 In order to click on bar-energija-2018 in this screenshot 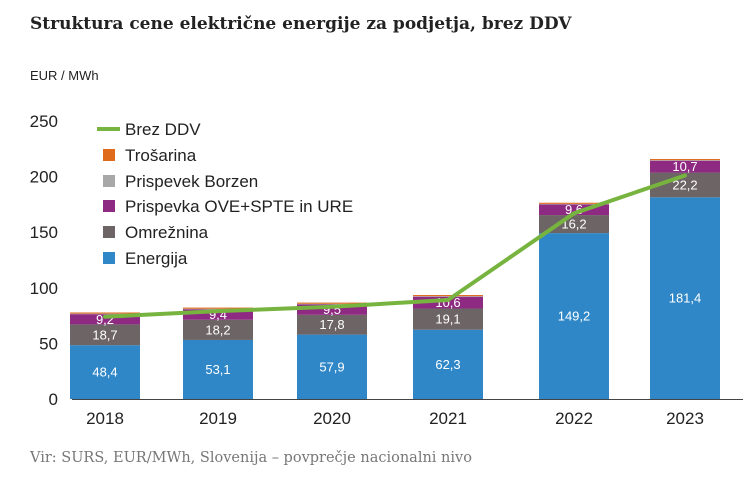, I will do `click(105, 372)`.